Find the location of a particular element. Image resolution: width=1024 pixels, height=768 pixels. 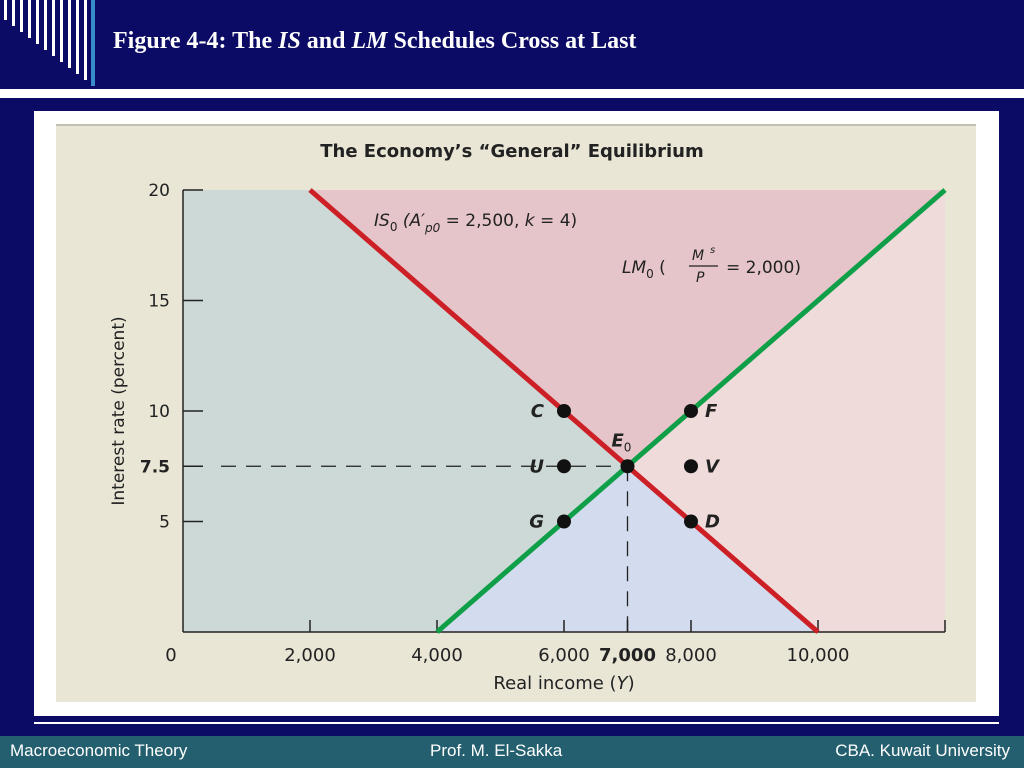

title-part: and is located at coordinates (326, 41).